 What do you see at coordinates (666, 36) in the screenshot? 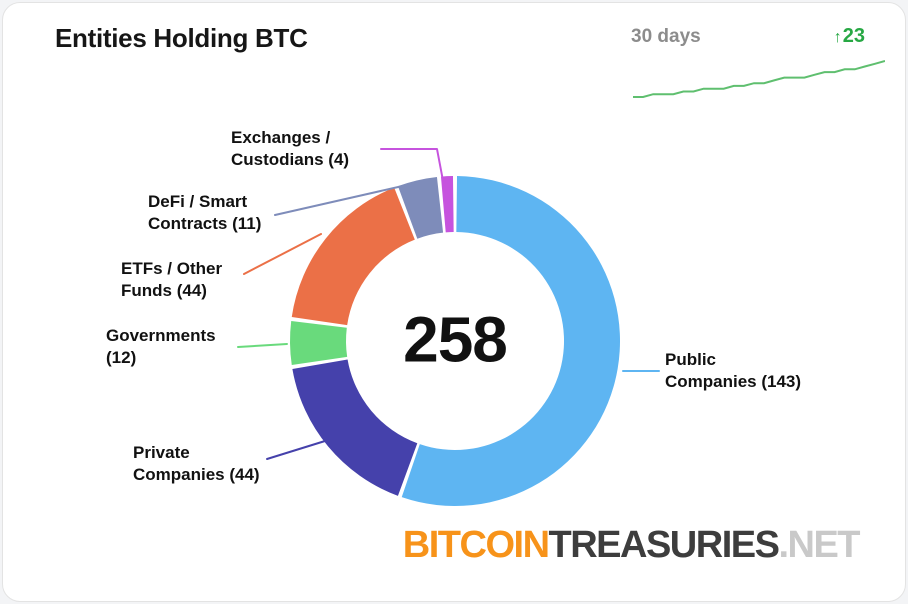
I see `period-label: 30 days` at bounding box center [666, 36].